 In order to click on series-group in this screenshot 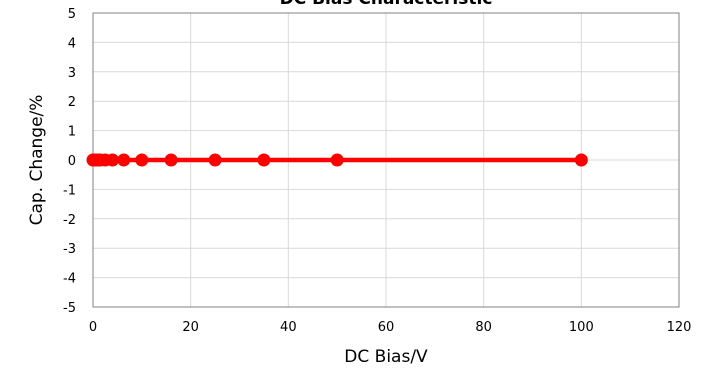, I will do `click(337, 160)`.